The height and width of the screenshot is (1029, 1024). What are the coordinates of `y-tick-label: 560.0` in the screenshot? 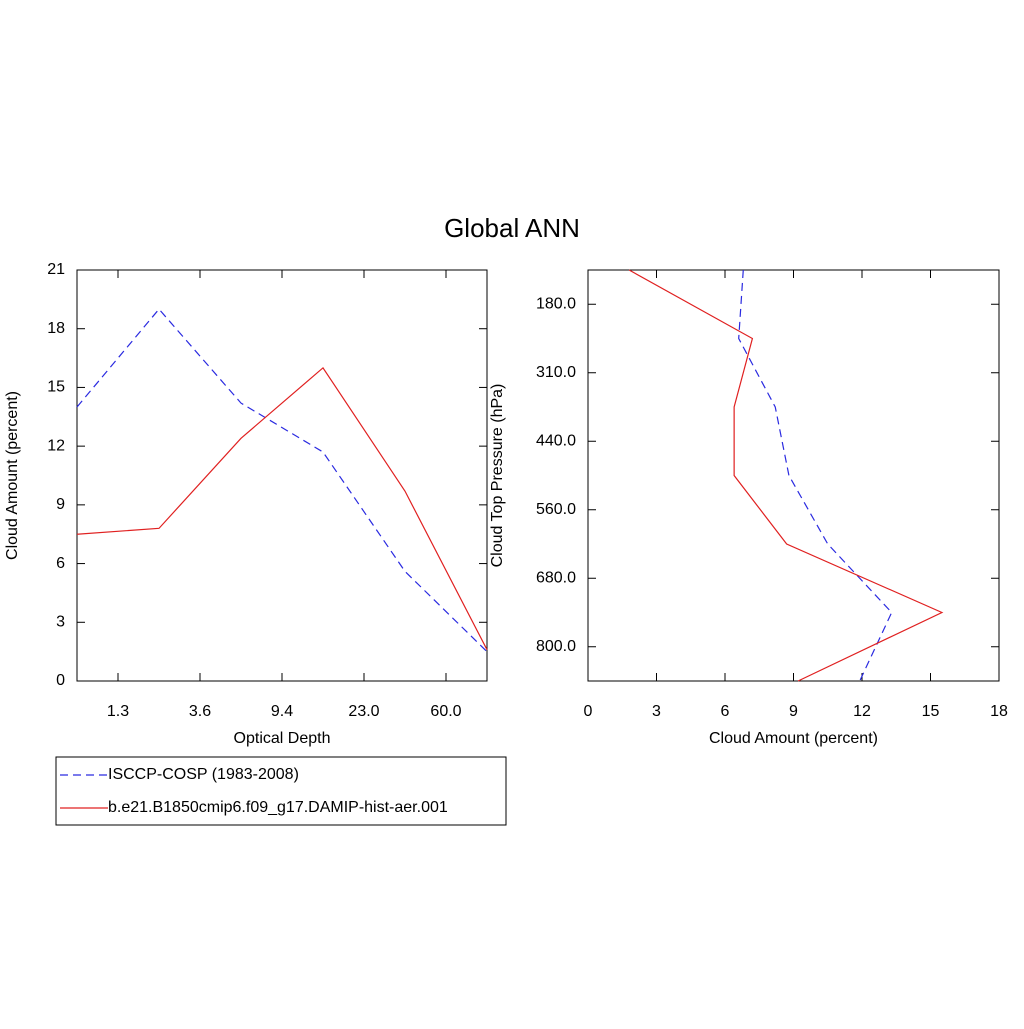 It's located at (556, 509).